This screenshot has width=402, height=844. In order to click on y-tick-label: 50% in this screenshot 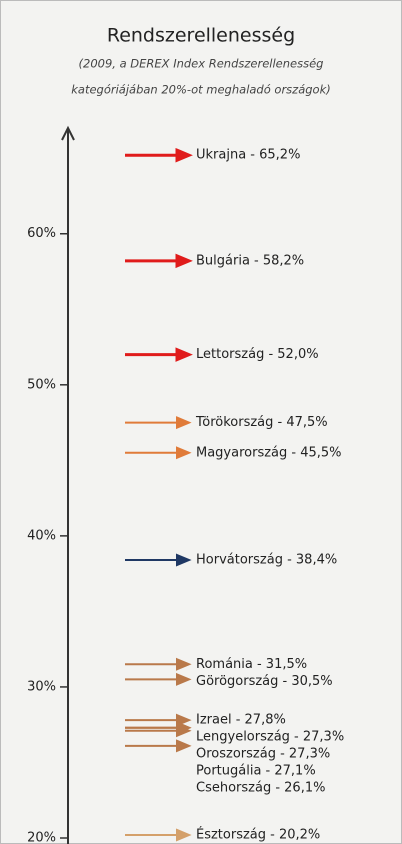, I will do `click(41, 384)`.